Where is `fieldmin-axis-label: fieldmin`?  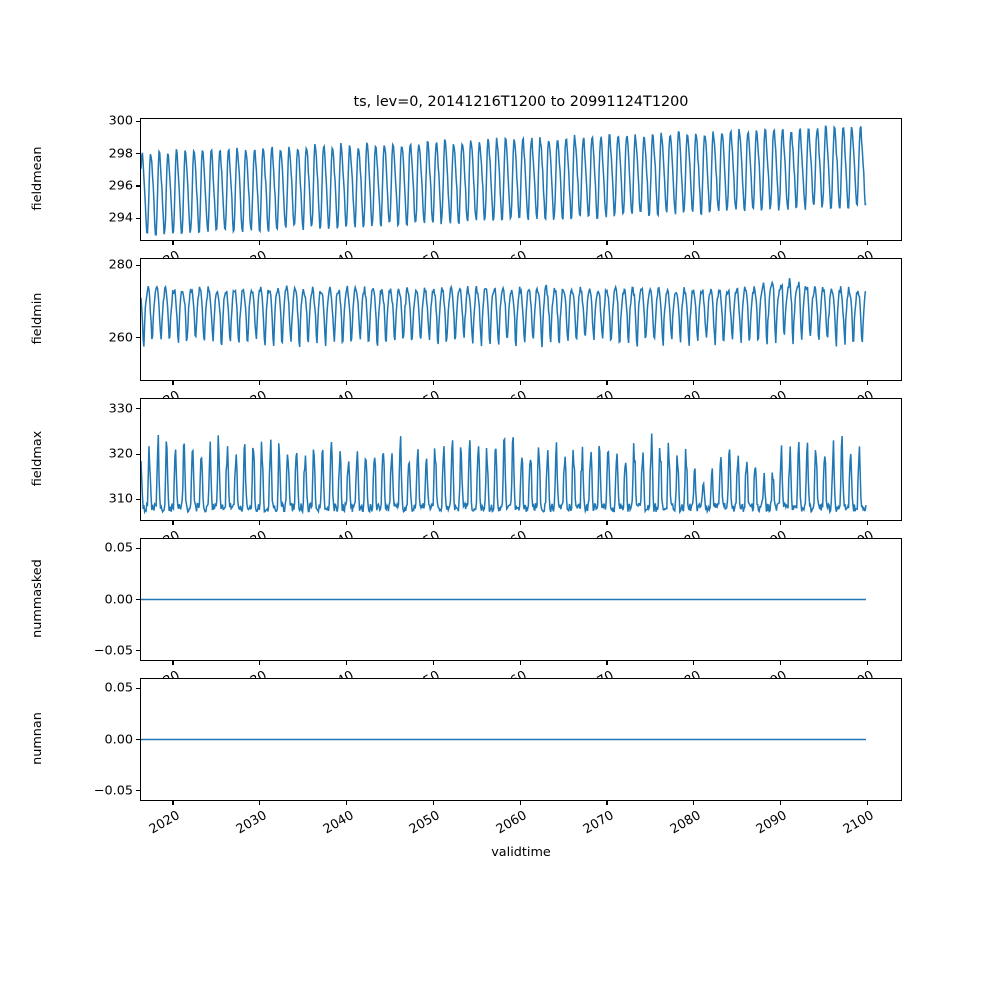 fieldmin-axis-label: fieldmin is located at coordinates (37, 318).